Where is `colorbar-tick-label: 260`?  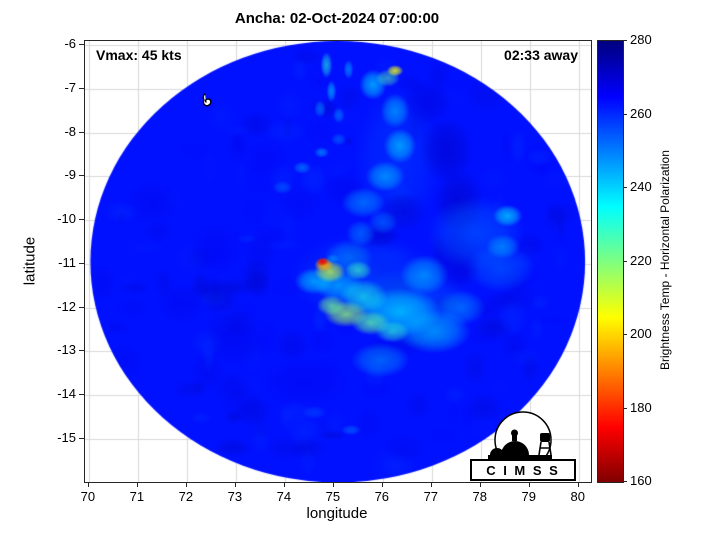
colorbar-tick-label: 260 is located at coordinates (641, 113).